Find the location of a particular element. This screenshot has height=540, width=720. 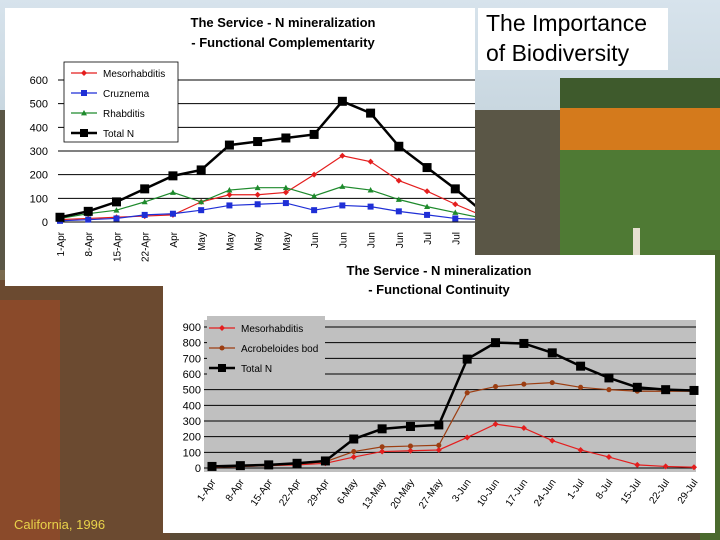

x-tick-label: 29-Jul is located at coordinates (688, 491).